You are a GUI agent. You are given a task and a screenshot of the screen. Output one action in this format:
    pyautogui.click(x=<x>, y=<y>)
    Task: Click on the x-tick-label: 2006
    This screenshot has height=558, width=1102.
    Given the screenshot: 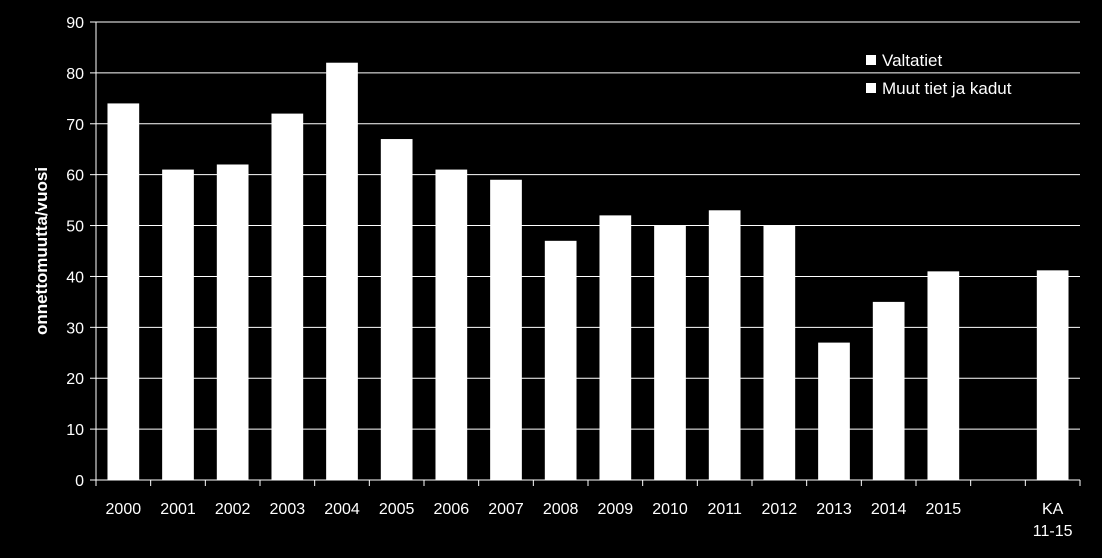 What is the action you would take?
    pyautogui.click(x=452, y=509)
    